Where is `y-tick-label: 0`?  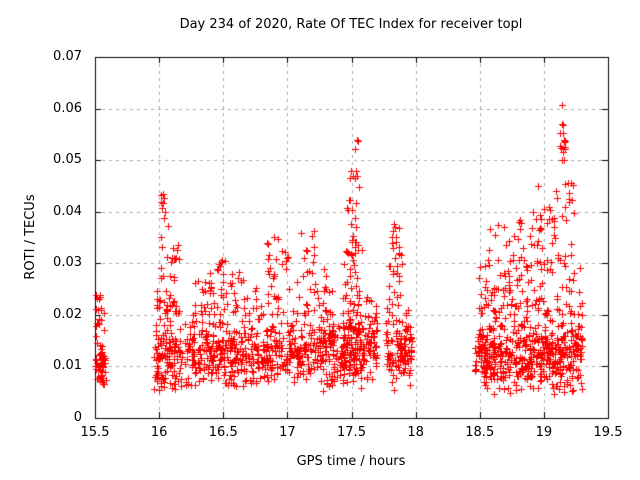
y-tick-label: 0 is located at coordinates (77, 417).